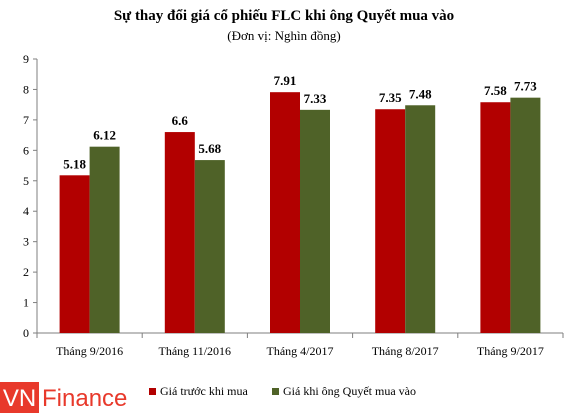  I want to click on y-tick-label: 2, so click(26, 272).